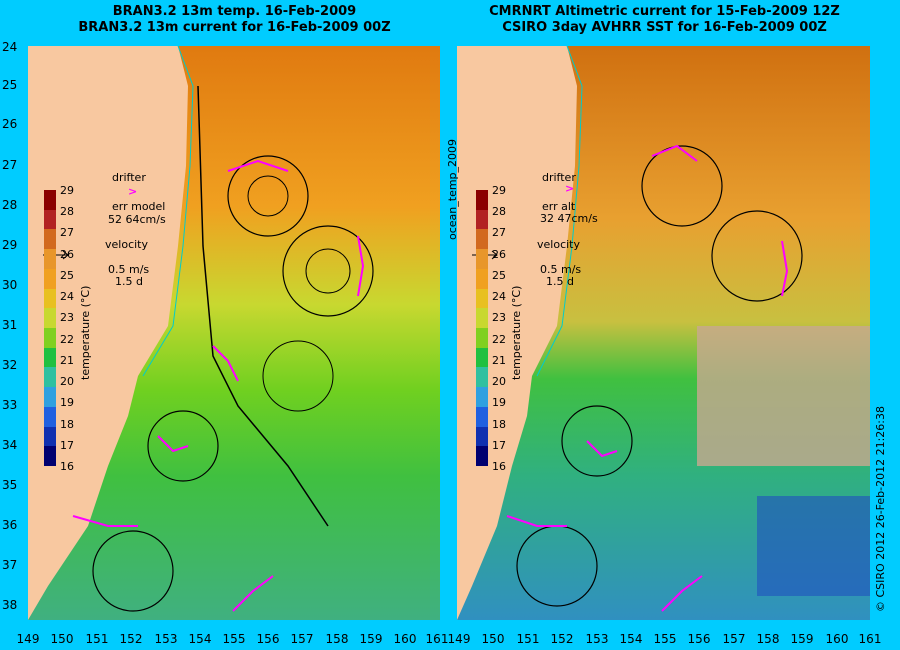 Image resolution: width=900 pixels, height=650 pixels. Describe the element at coordinates (129, 177) in the screenshot. I see `left-drifter-label: drifter` at that location.